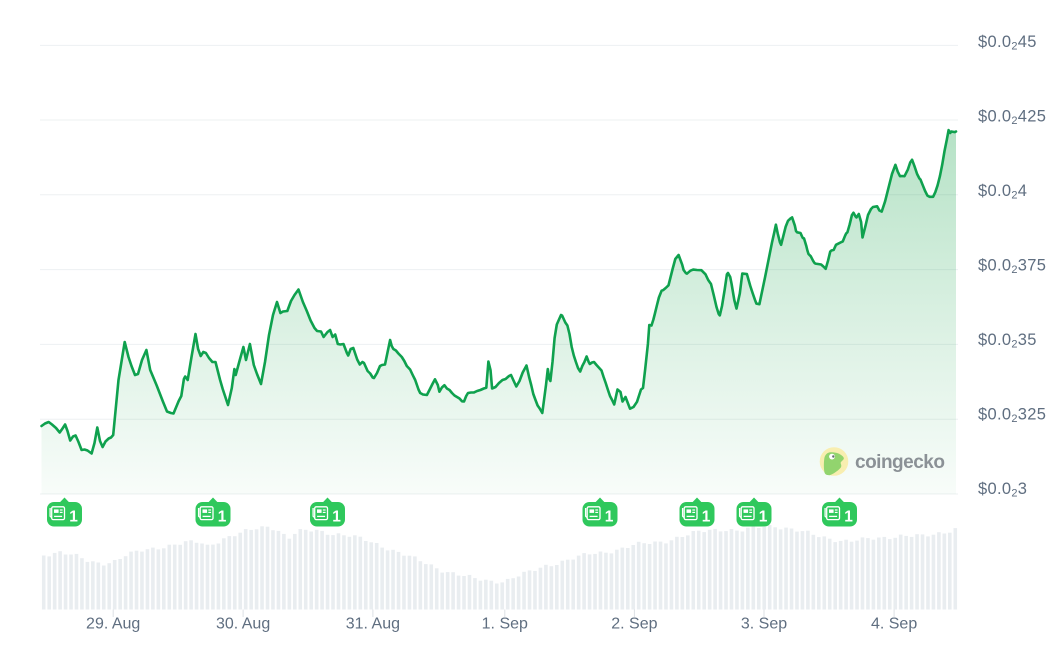  I want to click on svg-text: $0.02325, so click(1012, 416).